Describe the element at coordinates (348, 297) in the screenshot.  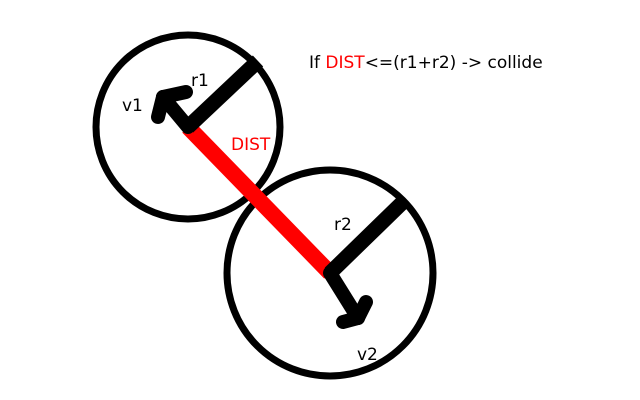
I see `velocity-v2-arrow` at that location.